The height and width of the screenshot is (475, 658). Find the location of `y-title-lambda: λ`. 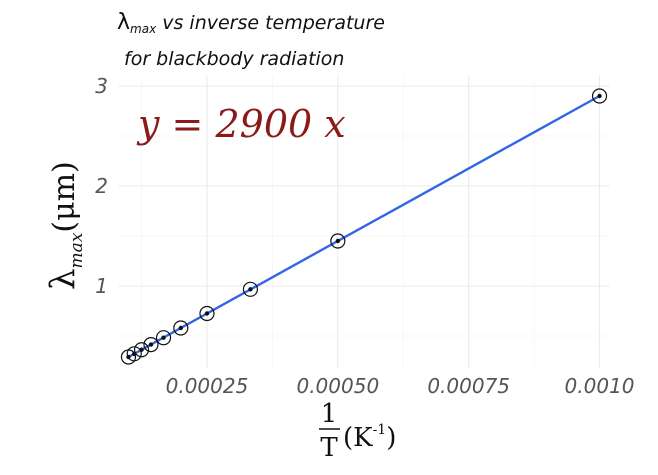

y-title-lambda: λ is located at coordinates (63, 279).